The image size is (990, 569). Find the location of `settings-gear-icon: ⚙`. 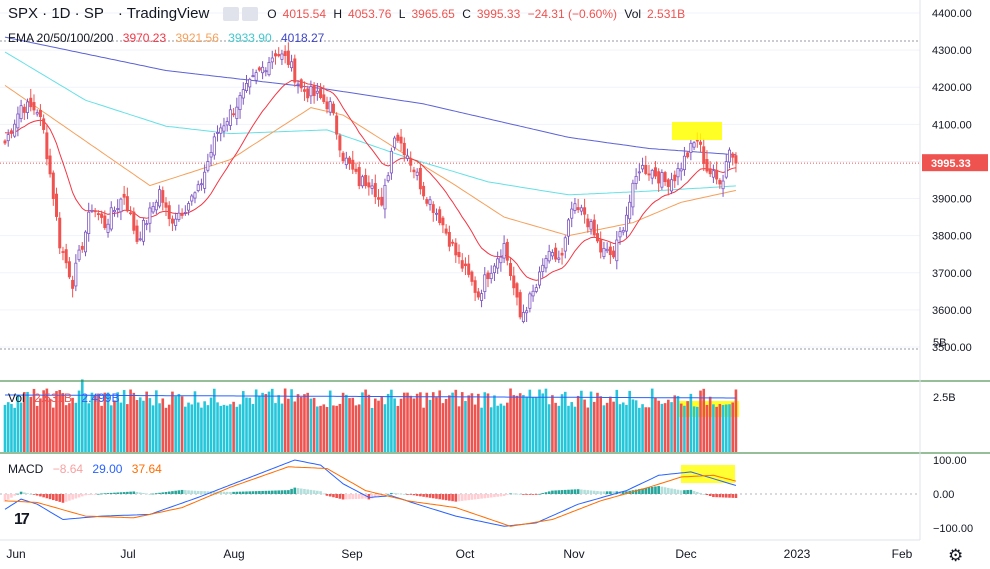

settings-gear-icon: ⚙ is located at coordinates (956, 555).